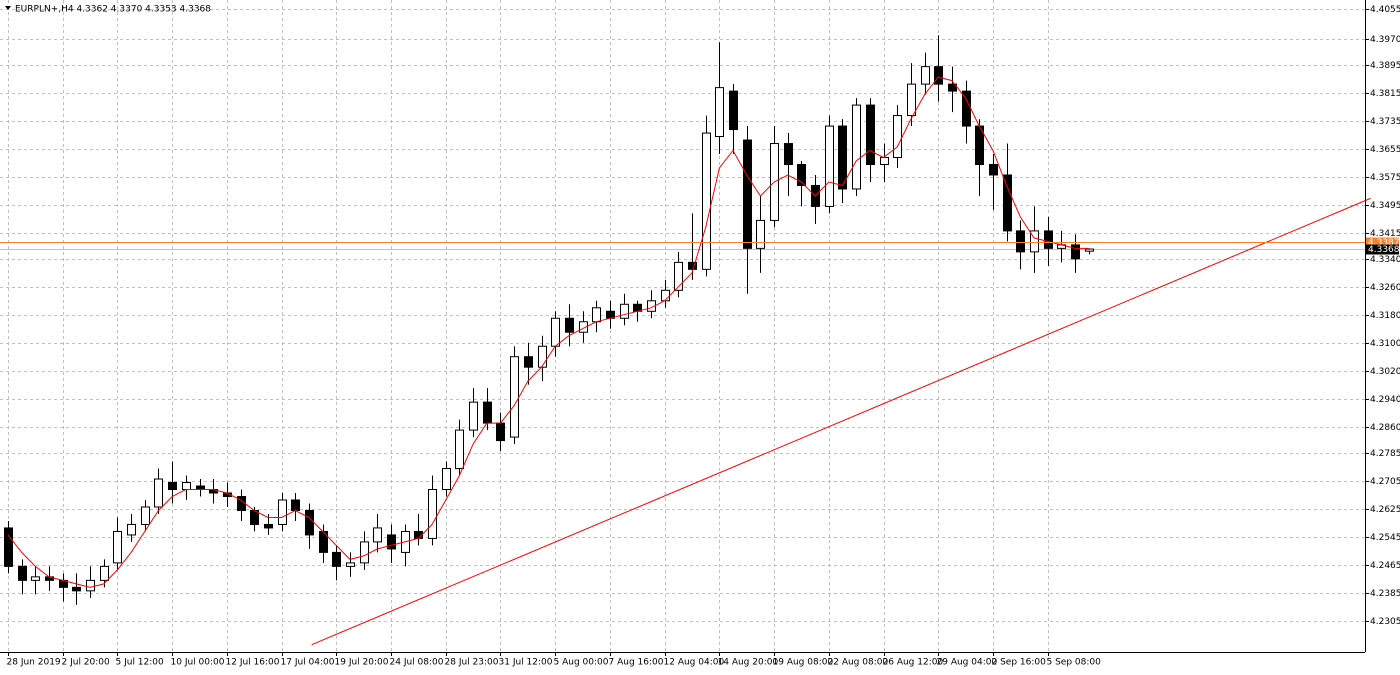 This screenshot has height=675, width=1400. I want to click on y-tick-label: 4.2305, so click(1385, 622).